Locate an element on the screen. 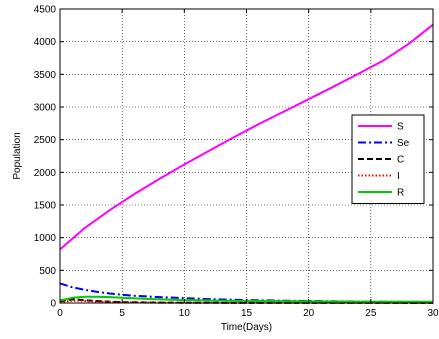  y-tick-label: 3000 is located at coordinates (45, 108).